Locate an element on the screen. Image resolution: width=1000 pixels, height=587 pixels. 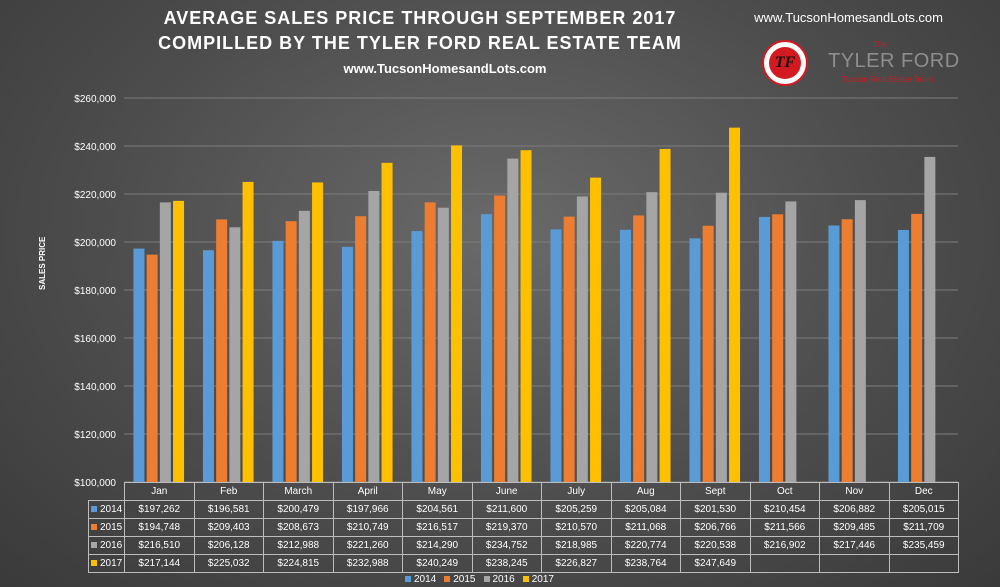
data-label: $218,985 is located at coordinates (576, 545).